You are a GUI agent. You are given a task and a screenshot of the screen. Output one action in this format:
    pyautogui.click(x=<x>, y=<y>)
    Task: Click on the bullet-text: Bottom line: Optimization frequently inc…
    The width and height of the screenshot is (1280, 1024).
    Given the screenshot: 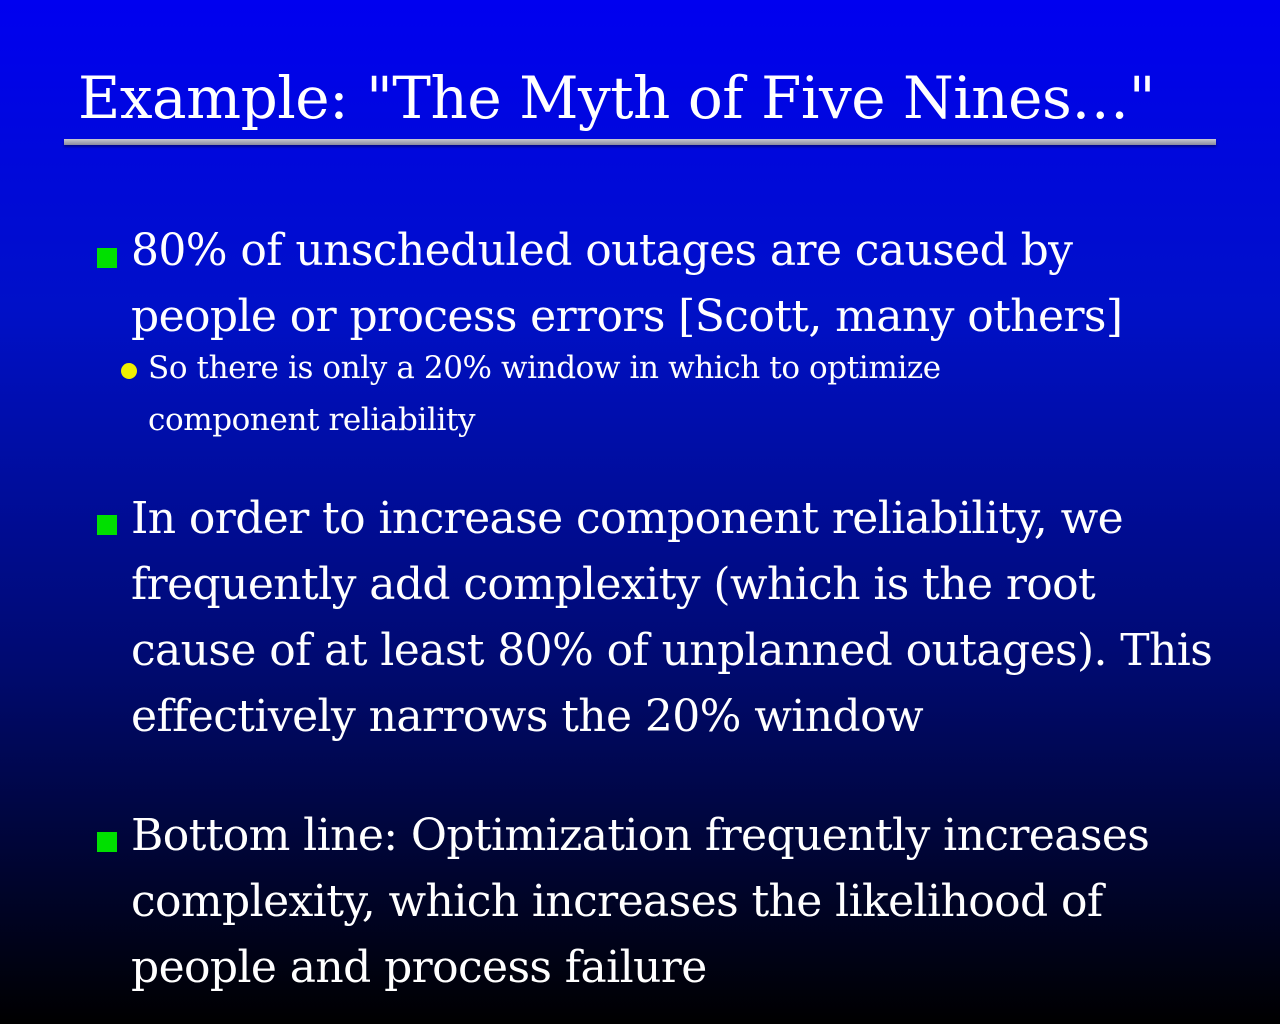 What is the action you would take?
    pyautogui.click(x=640, y=901)
    